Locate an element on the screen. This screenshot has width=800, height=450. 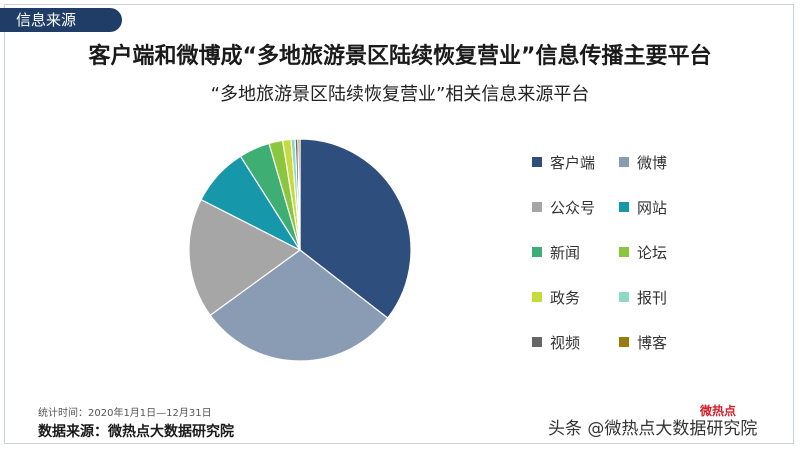
legend-label: 视频 is located at coordinates (565, 342).